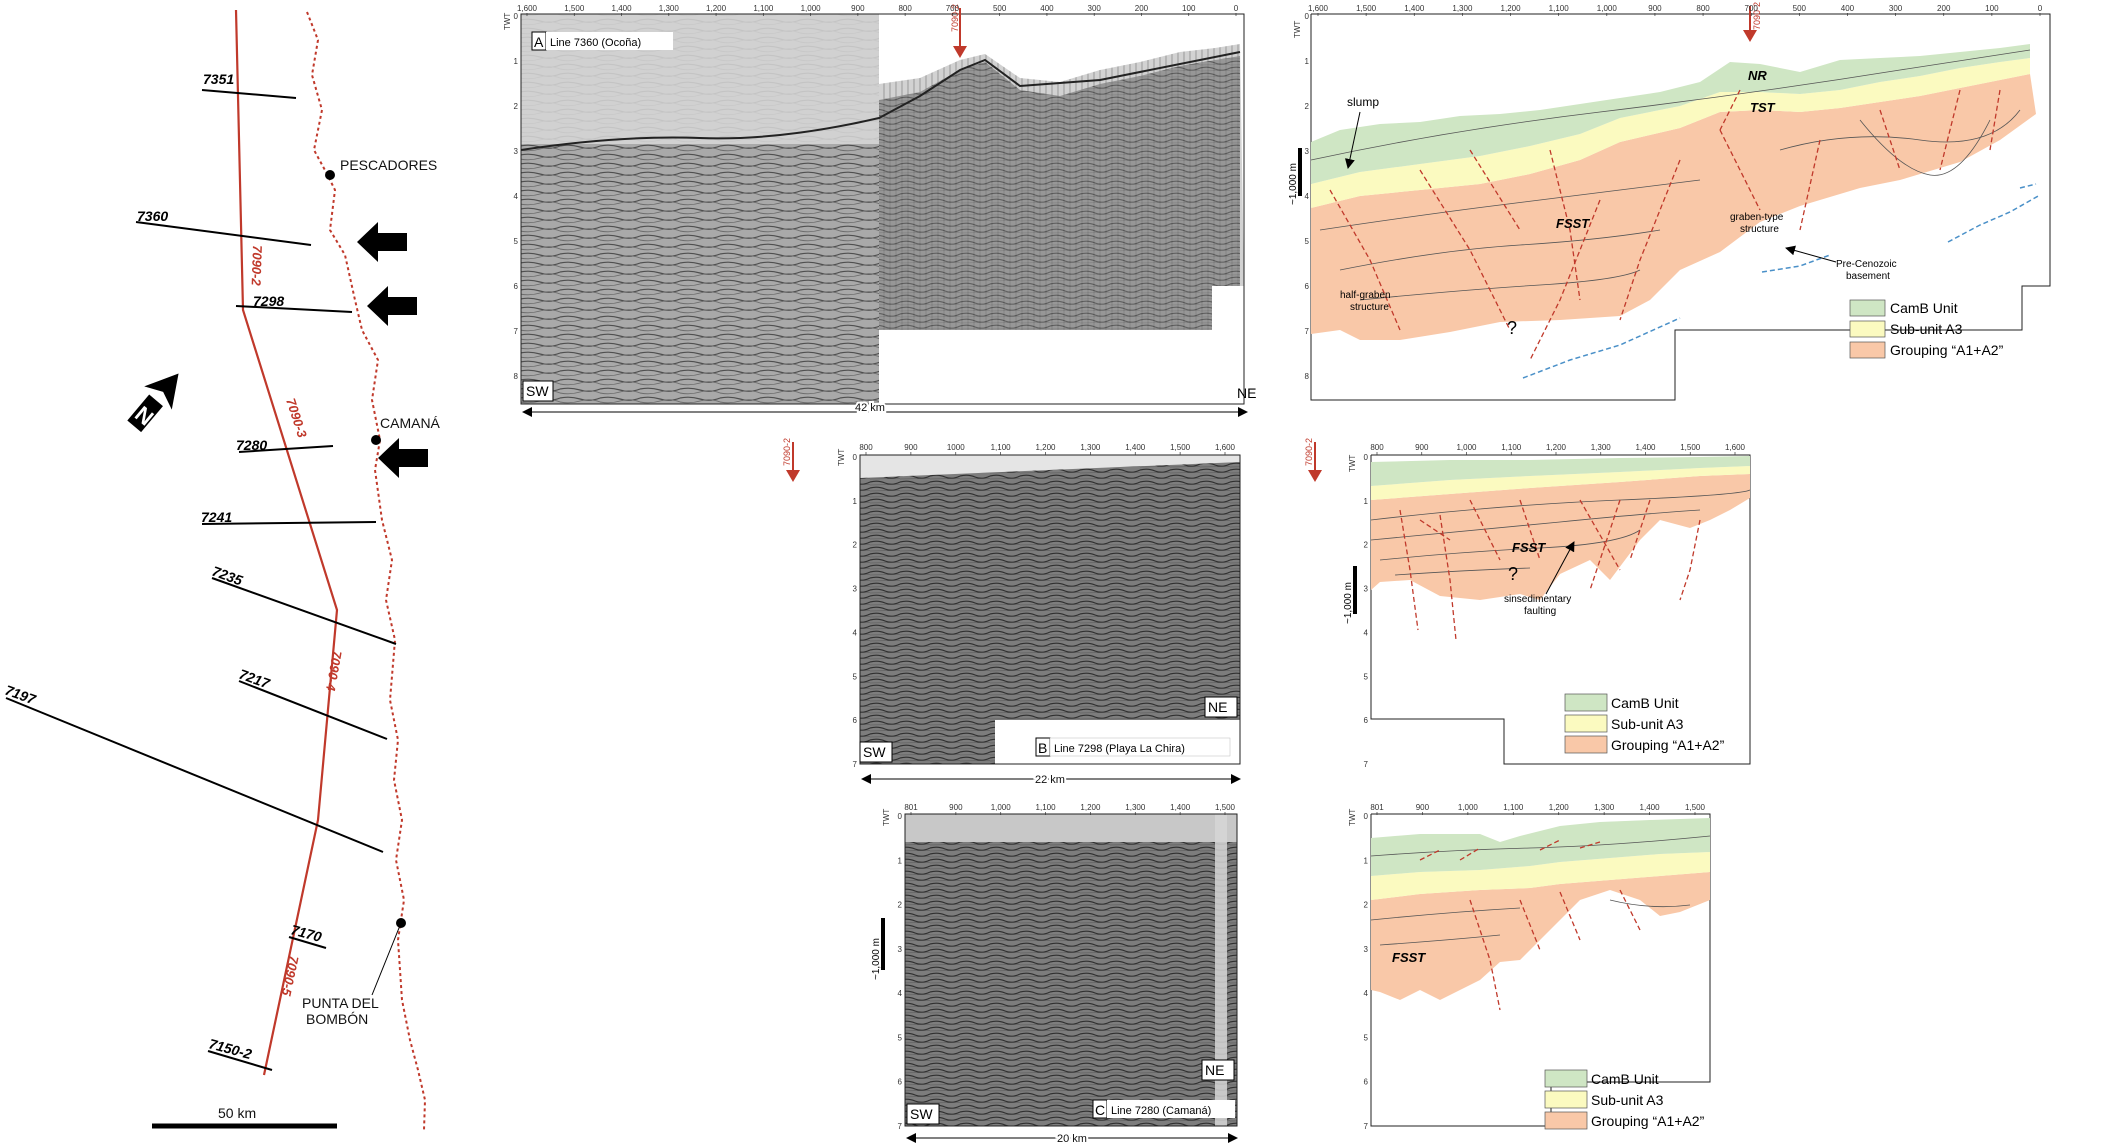 The height and width of the screenshot is (1147, 2127). What do you see at coordinates (900, 971) in the screenshot?
I see `panel-c-twt-ticks: 0 1 2 3 4 5 6 7` at bounding box center [900, 971].